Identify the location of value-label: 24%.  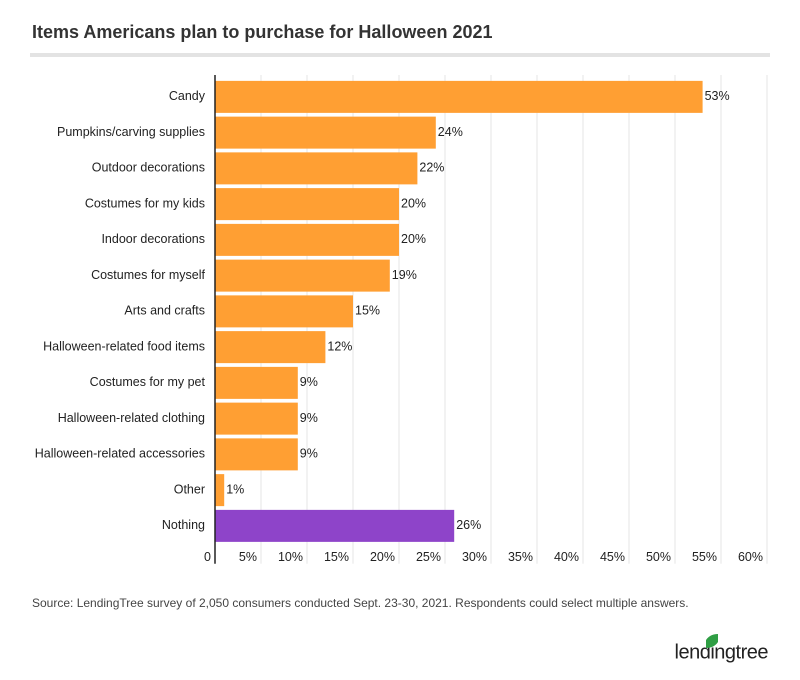
(450, 132).